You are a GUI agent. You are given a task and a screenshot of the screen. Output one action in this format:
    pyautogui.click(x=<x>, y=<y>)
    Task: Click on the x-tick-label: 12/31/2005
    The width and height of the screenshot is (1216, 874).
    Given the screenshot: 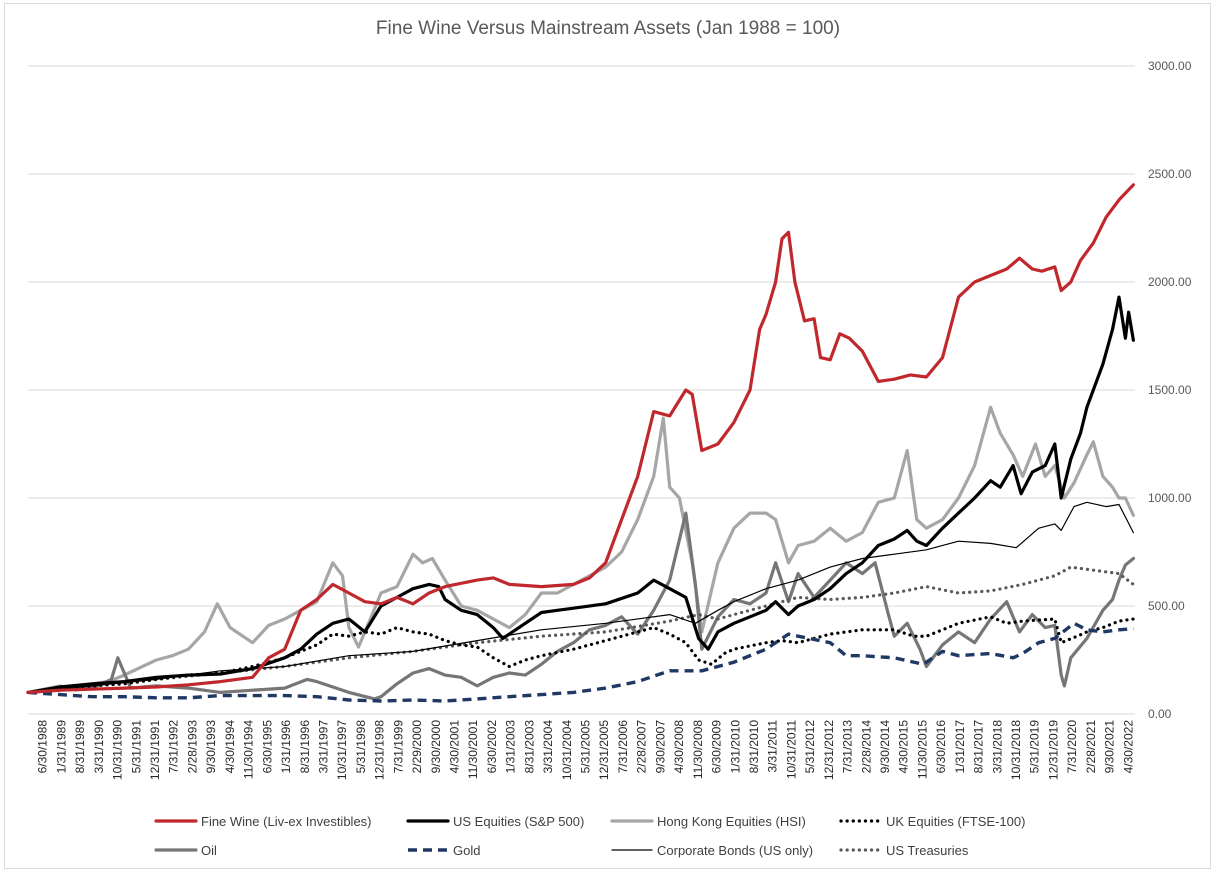 What is the action you would take?
    pyautogui.click(x=604, y=750)
    